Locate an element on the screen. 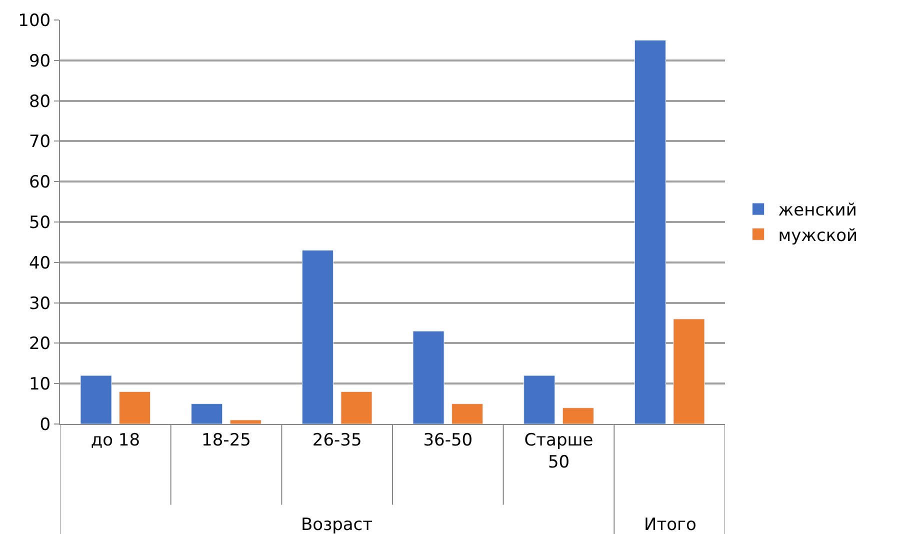 Image resolution: width=915 pixels, height=534 pixels. text: Возраст is located at coordinates (337, 524).